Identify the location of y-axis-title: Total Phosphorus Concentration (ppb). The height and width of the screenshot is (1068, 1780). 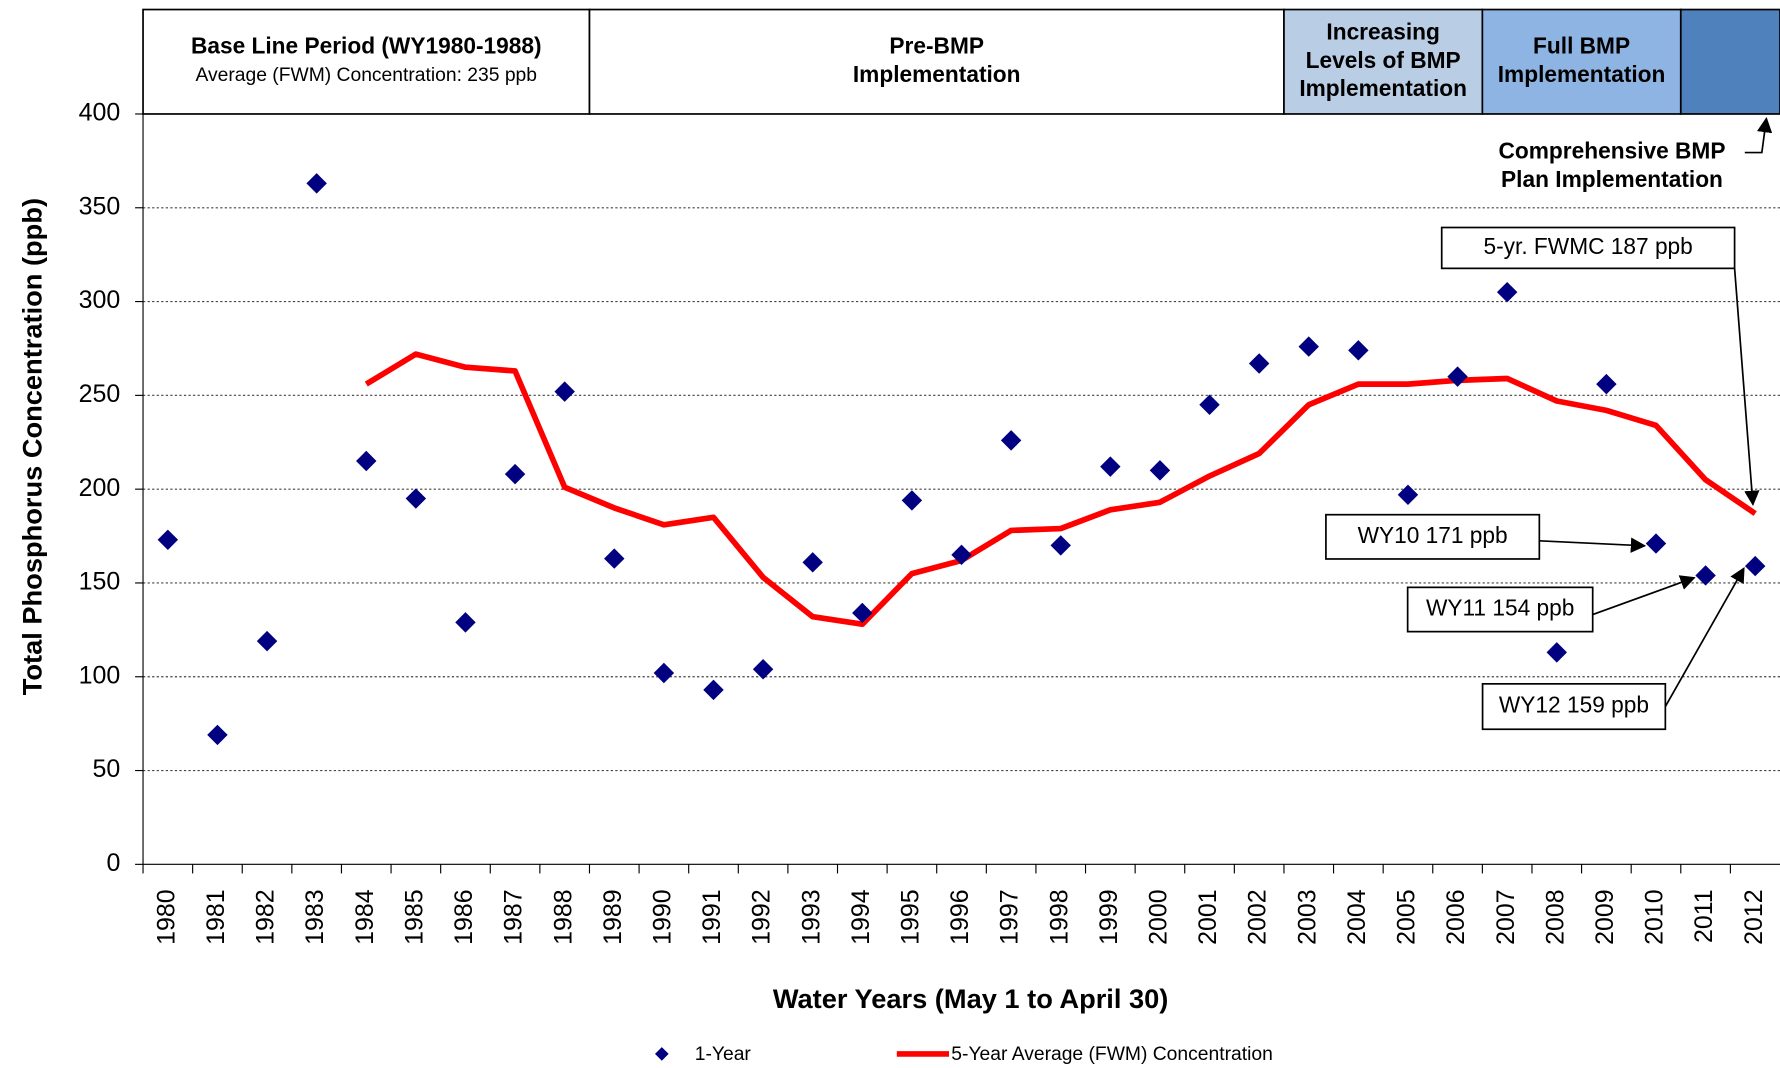
(31, 446).